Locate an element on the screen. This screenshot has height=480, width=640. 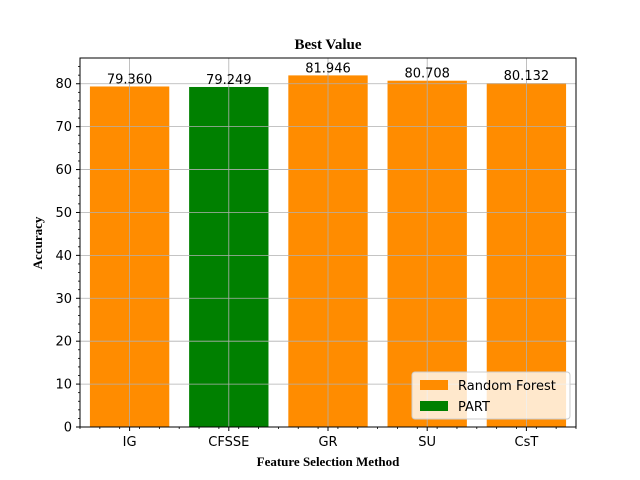
value-labels-layer: 79.360 79.249 81.946 80.708 80.132 is located at coordinates (328, 74).